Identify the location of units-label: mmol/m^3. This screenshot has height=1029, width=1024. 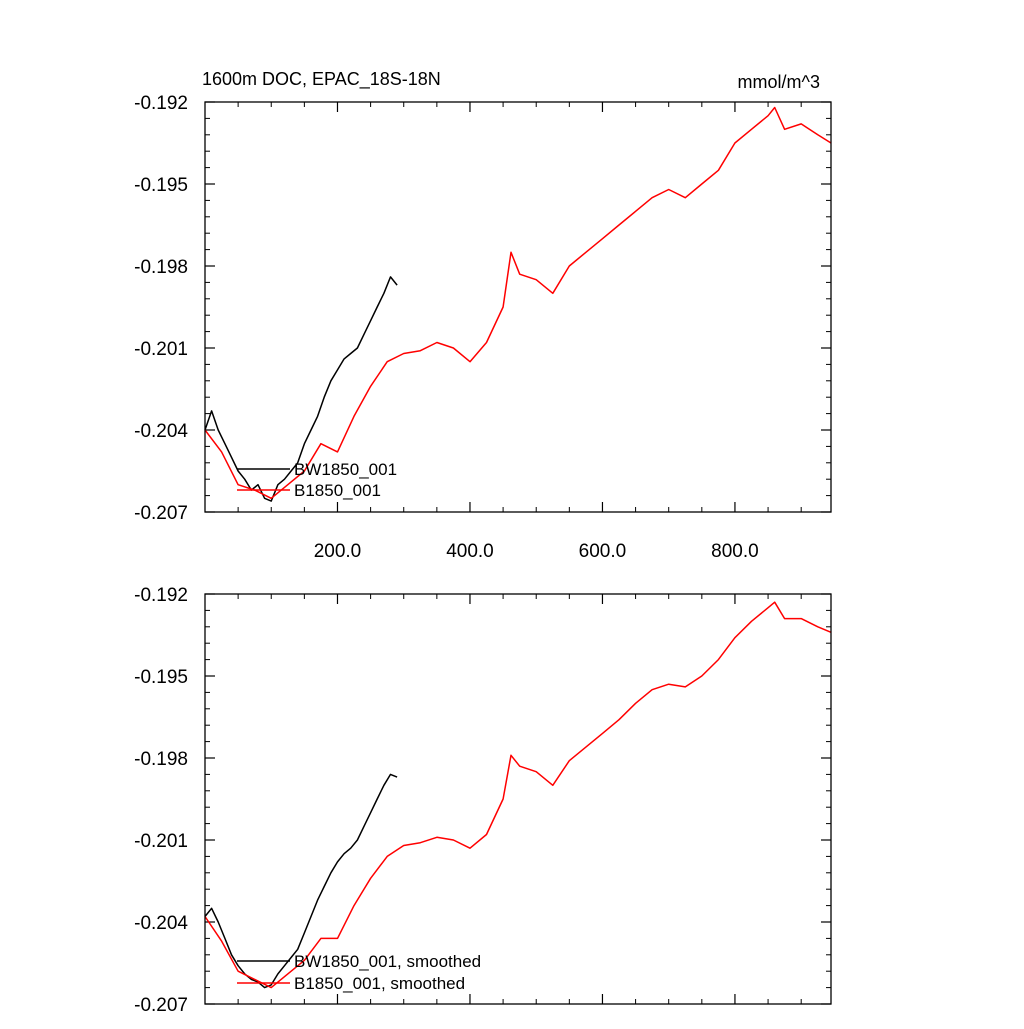
(779, 82).